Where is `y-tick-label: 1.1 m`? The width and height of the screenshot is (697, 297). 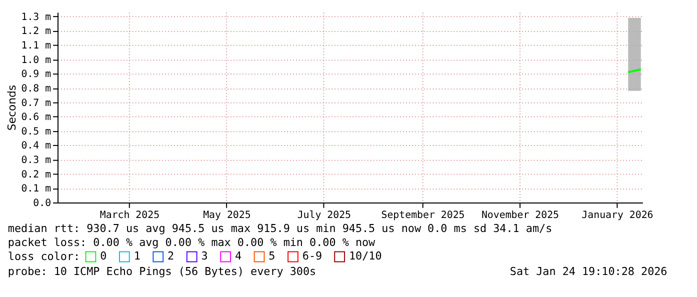 y-tick-label: 1.1 m is located at coordinates (36, 46).